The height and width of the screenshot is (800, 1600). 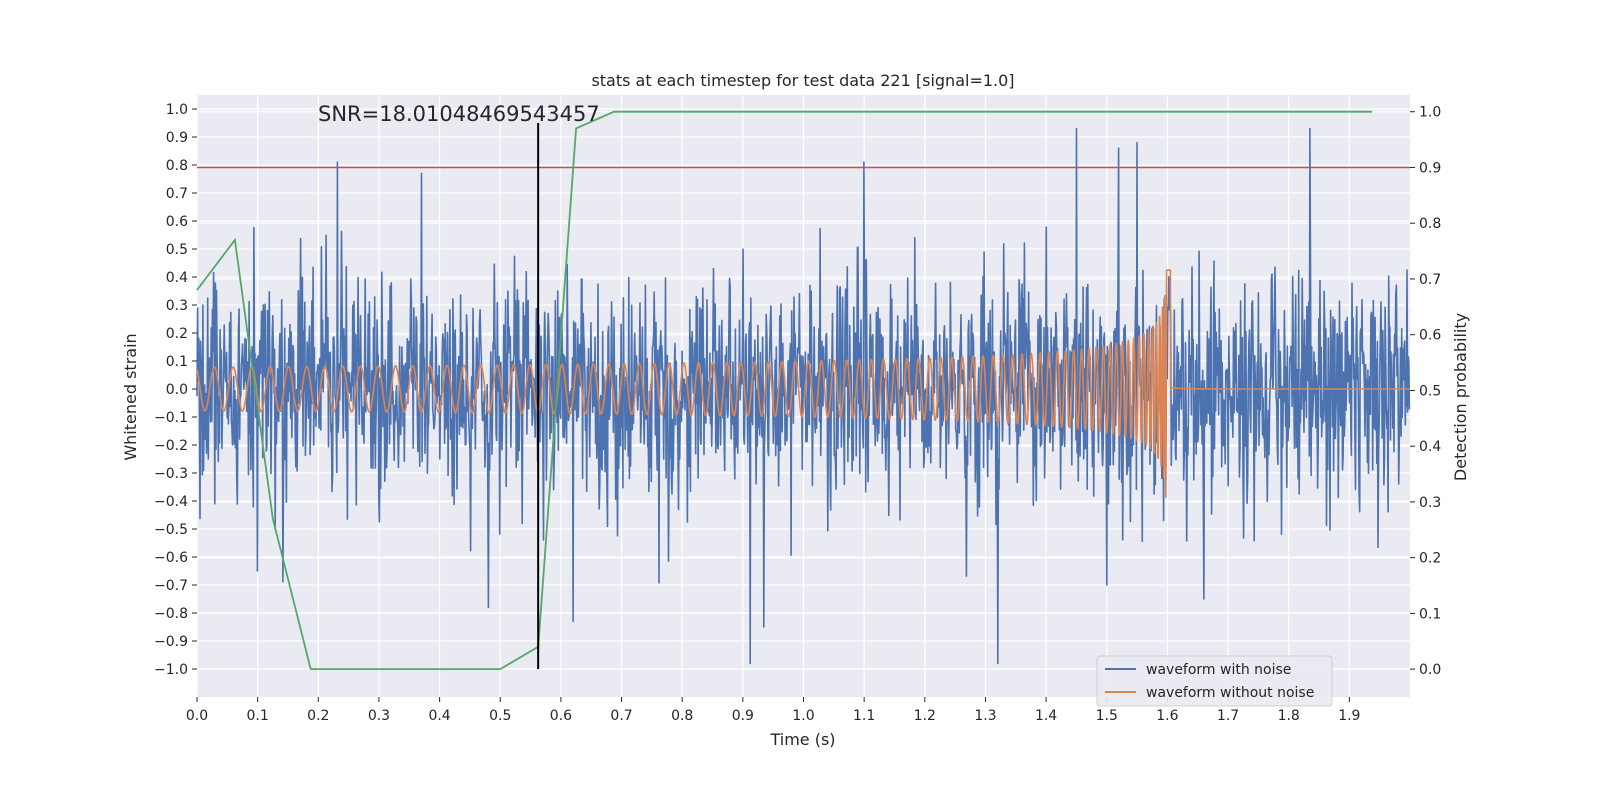 What do you see at coordinates (1218, 670) in the screenshot?
I see `legend-label: waveform with noise` at bounding box center [1218, 670].